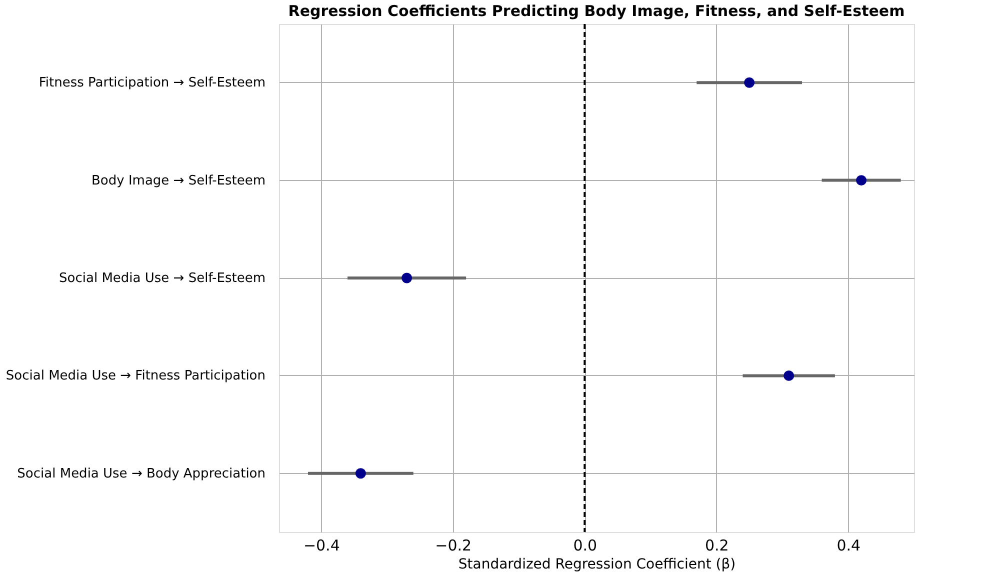 The height and width of the screenshot is (584, 985). Describe the element at coordinates (848, 545) in the screenshot. I see `x-tick-label: 0.4` at that location.